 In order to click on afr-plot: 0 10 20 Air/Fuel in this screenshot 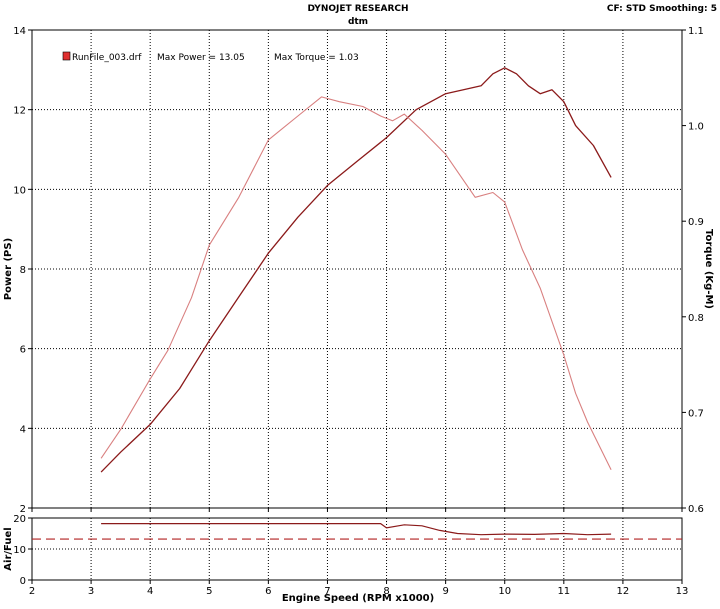, I will do `click(343, 550)`.